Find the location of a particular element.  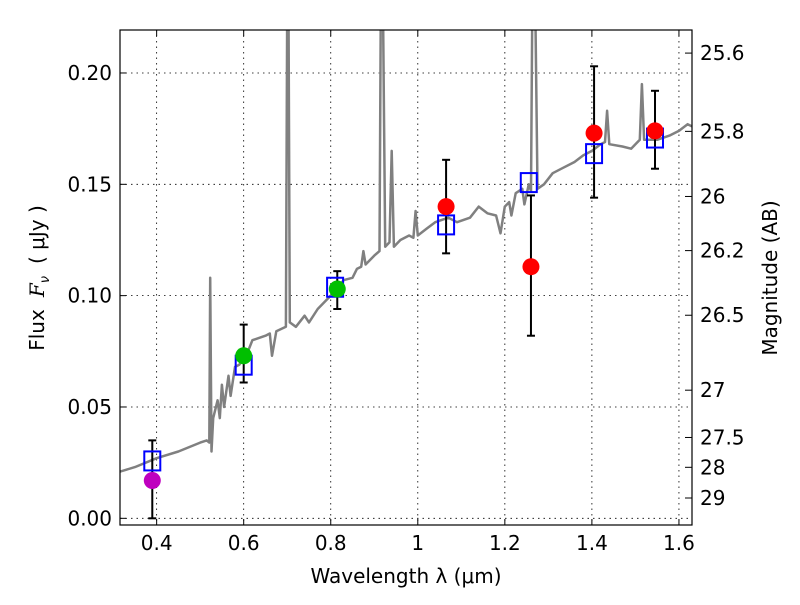

x-tick-label: 1 is located at coordinates (417, 543).